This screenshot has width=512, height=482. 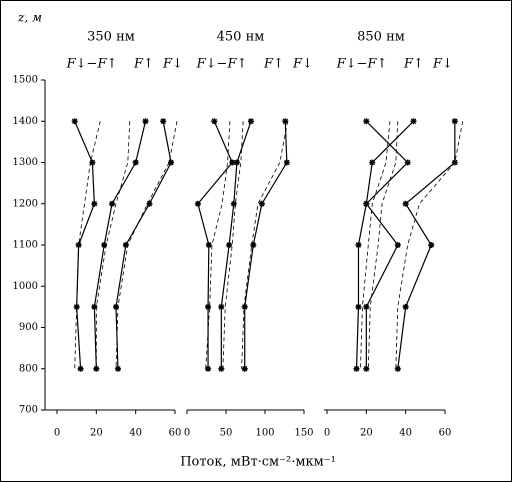 I want to click on x-tick-label: 150, so click(x=303, y=433).